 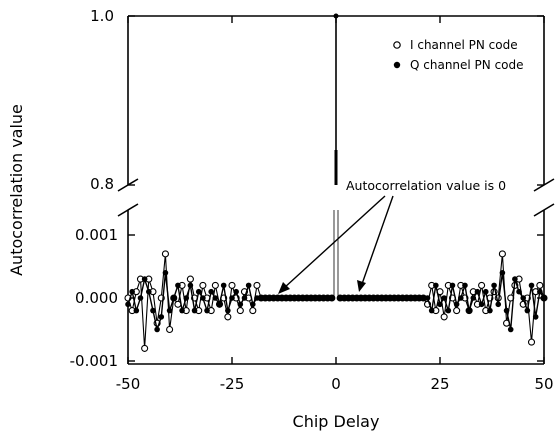 I want to click on legend-label-i-channel: I channel PN code, so click(x=464, y=45).